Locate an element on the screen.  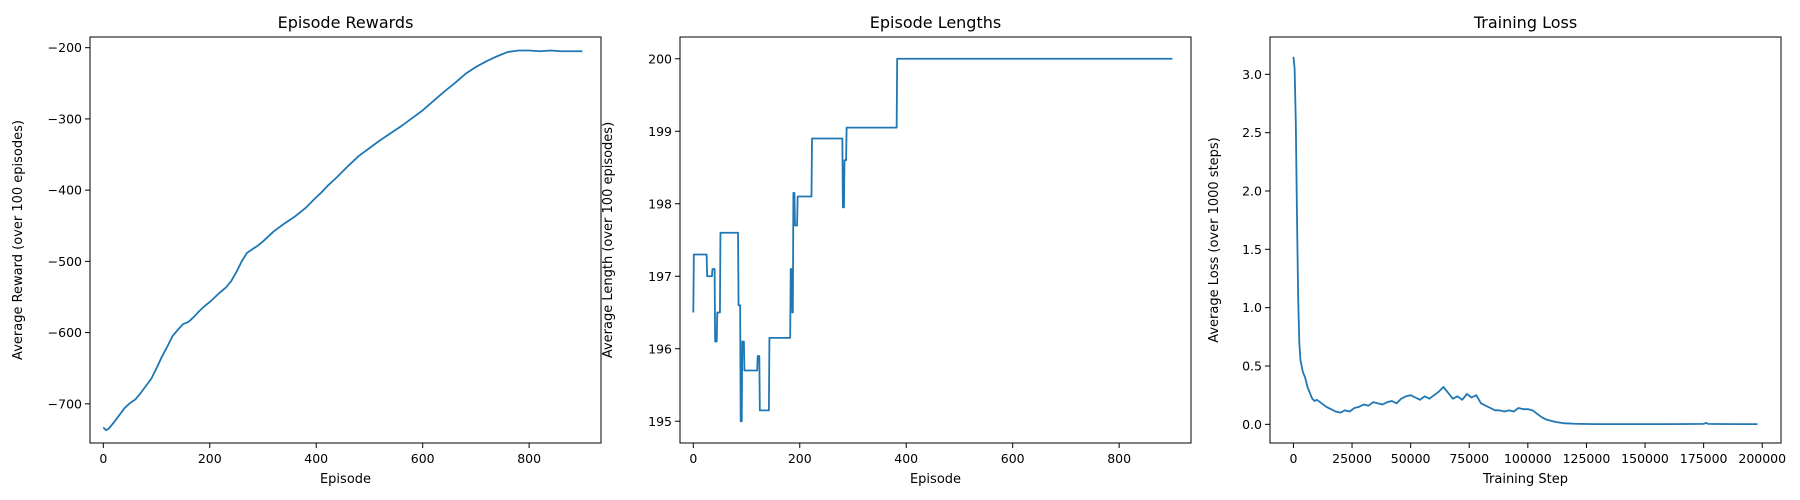
y-tick-label: −700 is located at coordinates (65, 403).